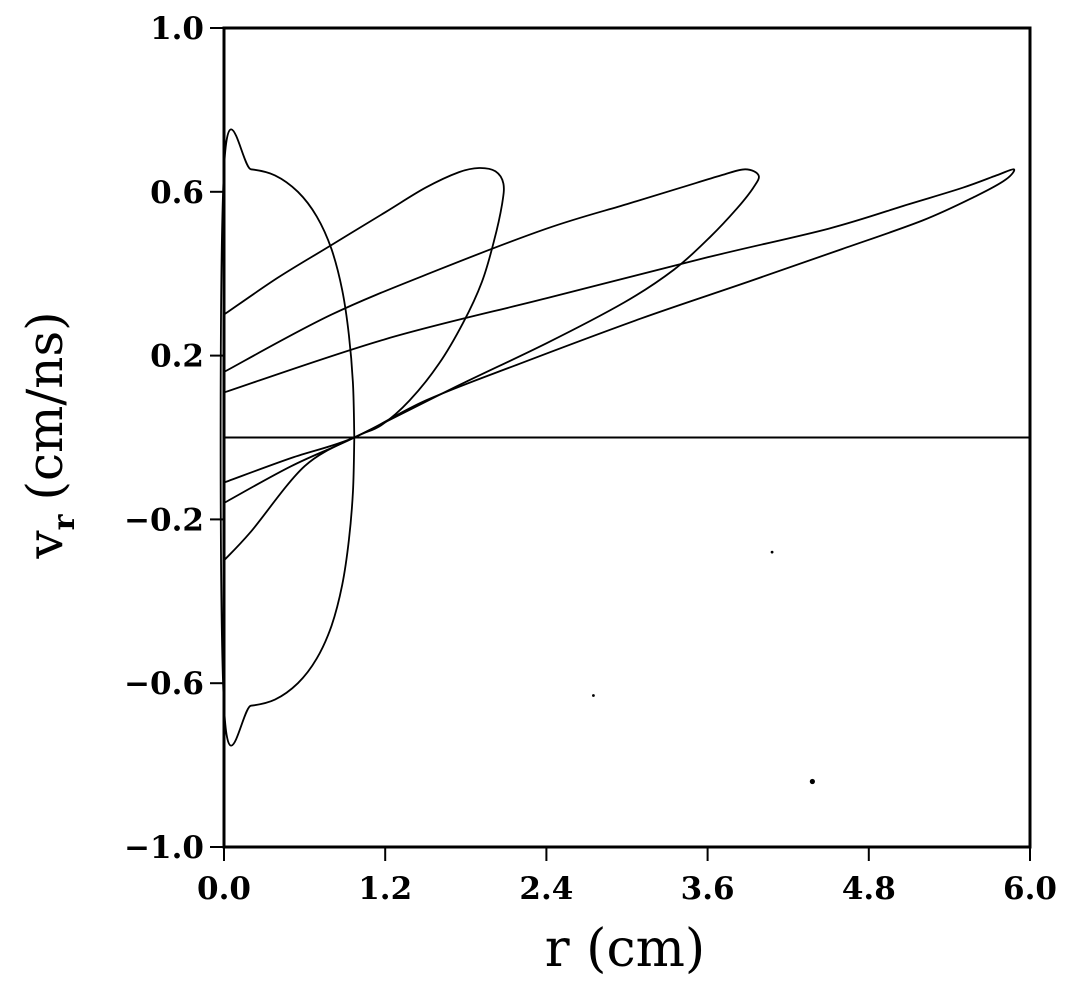 The height and width of the screenshot is (982, 1070). I want to click on y-tick-label: −0.6, so click(164, 684).